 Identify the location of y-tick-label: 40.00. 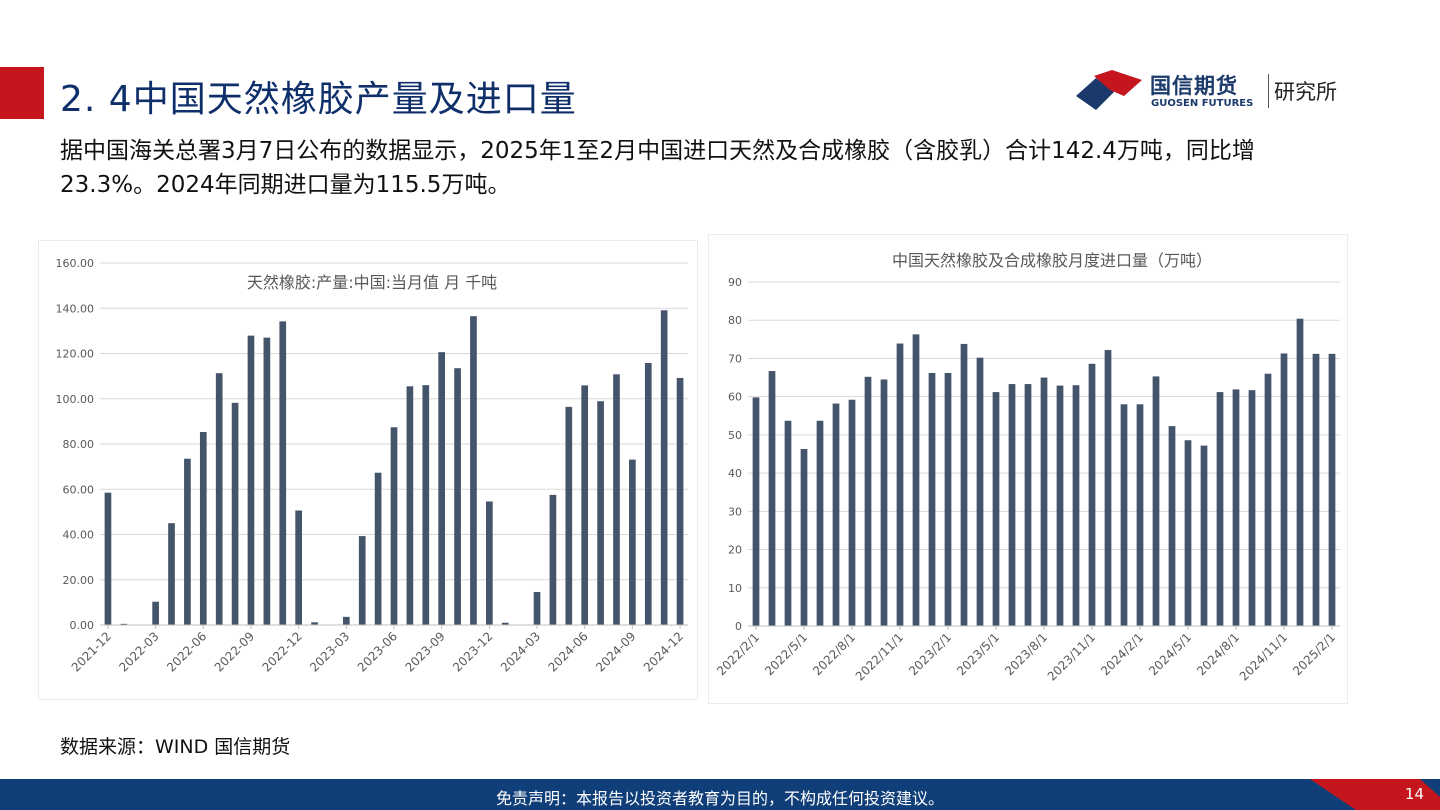
(79, 535).